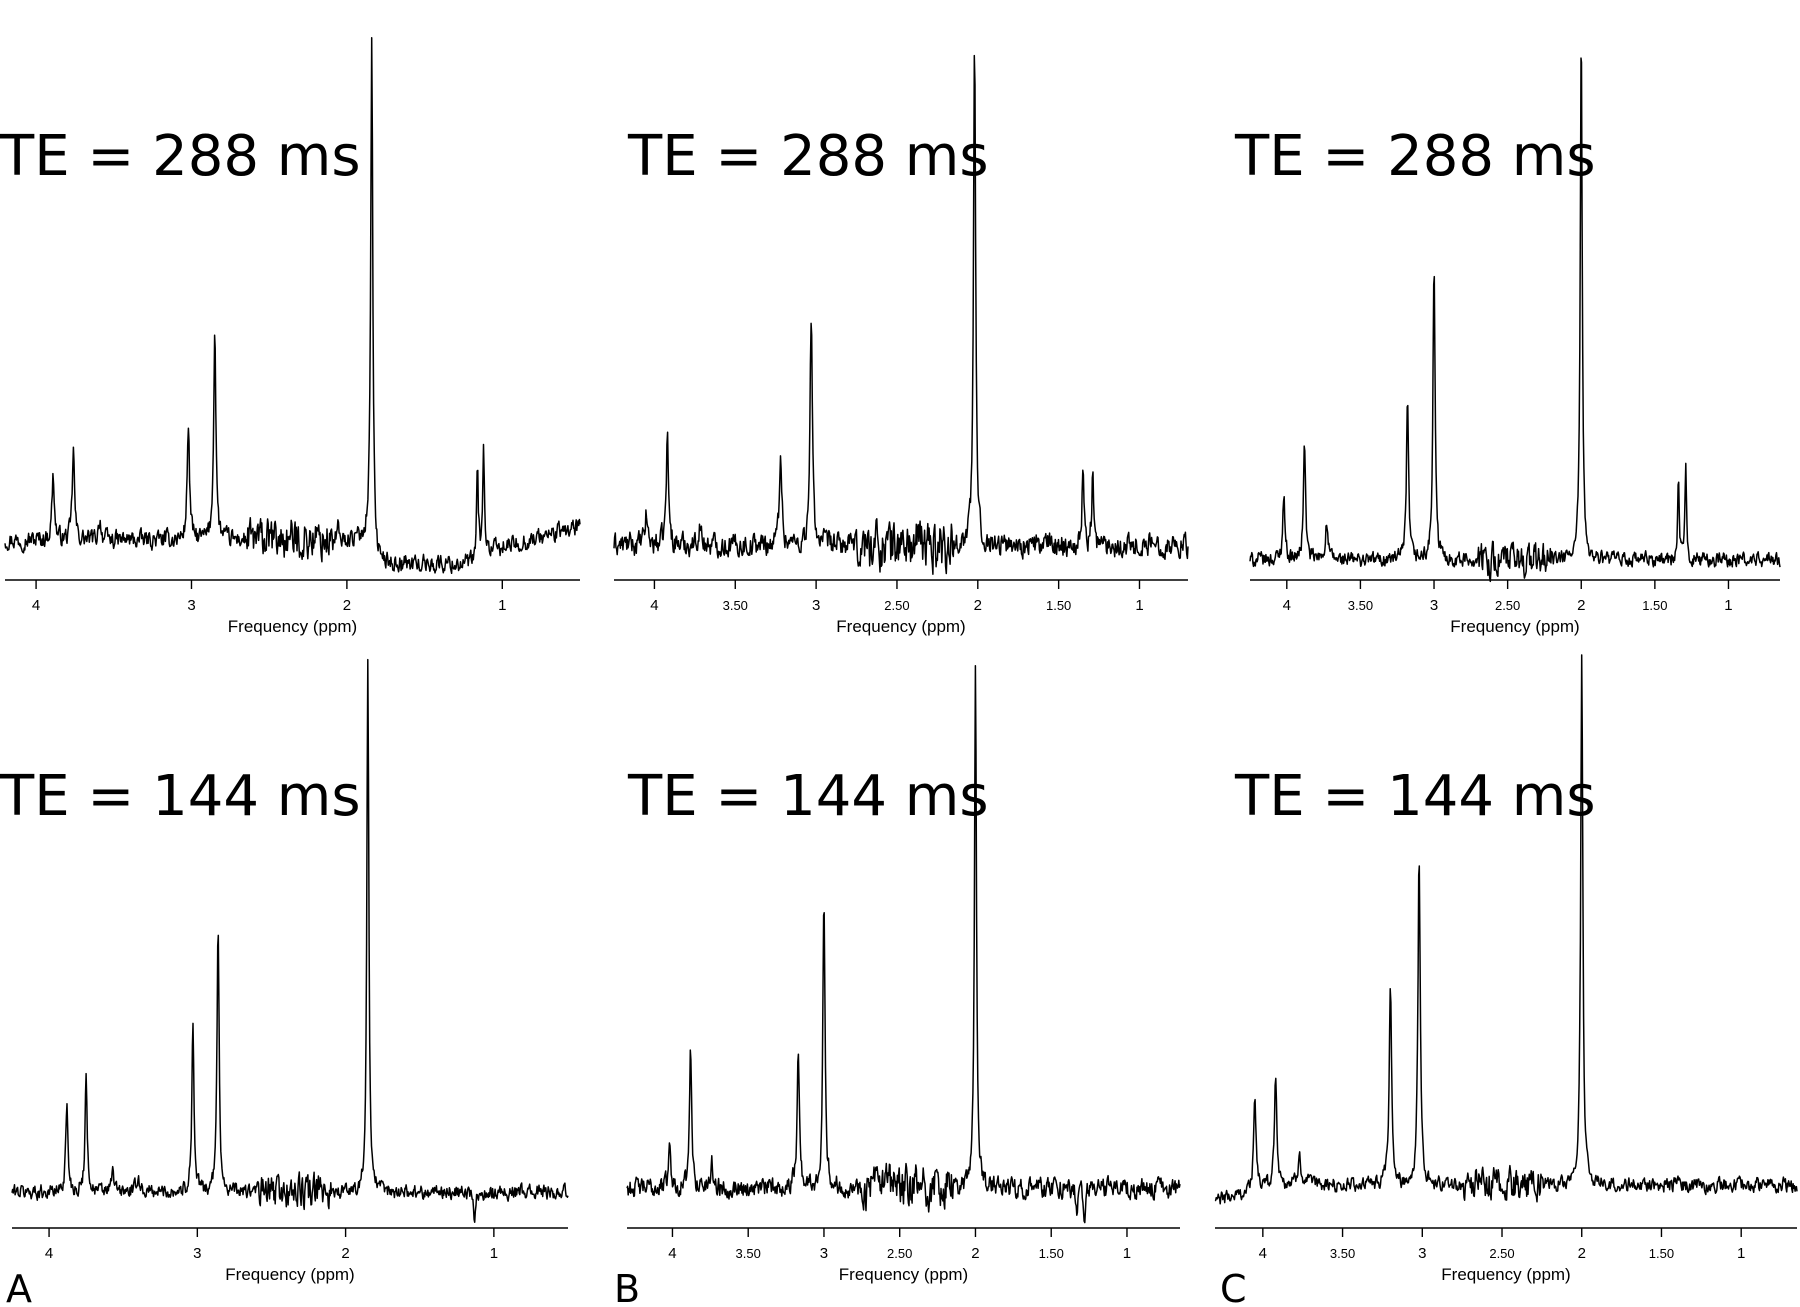  What do you see at coordinates (19, 1287) in the screenshot?
I see `panel-letter-a: A` at bounding box center [19, 1287].